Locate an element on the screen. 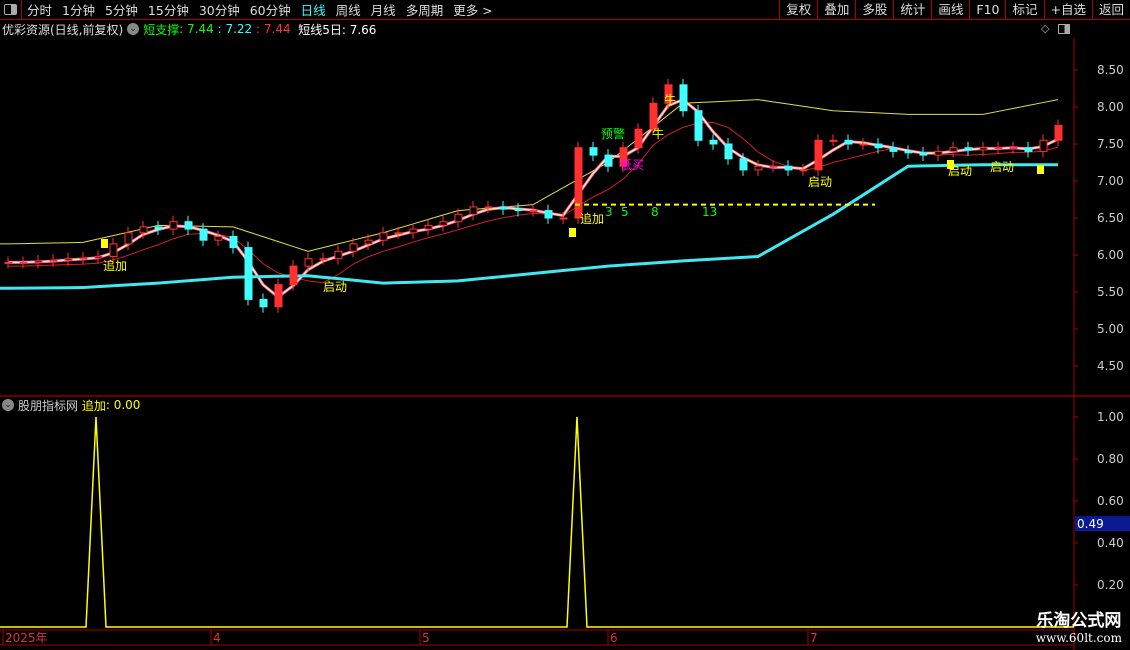 The image size is (1130, 650). lower-indicator-name: 追加 is located at coordinates (93, 405).